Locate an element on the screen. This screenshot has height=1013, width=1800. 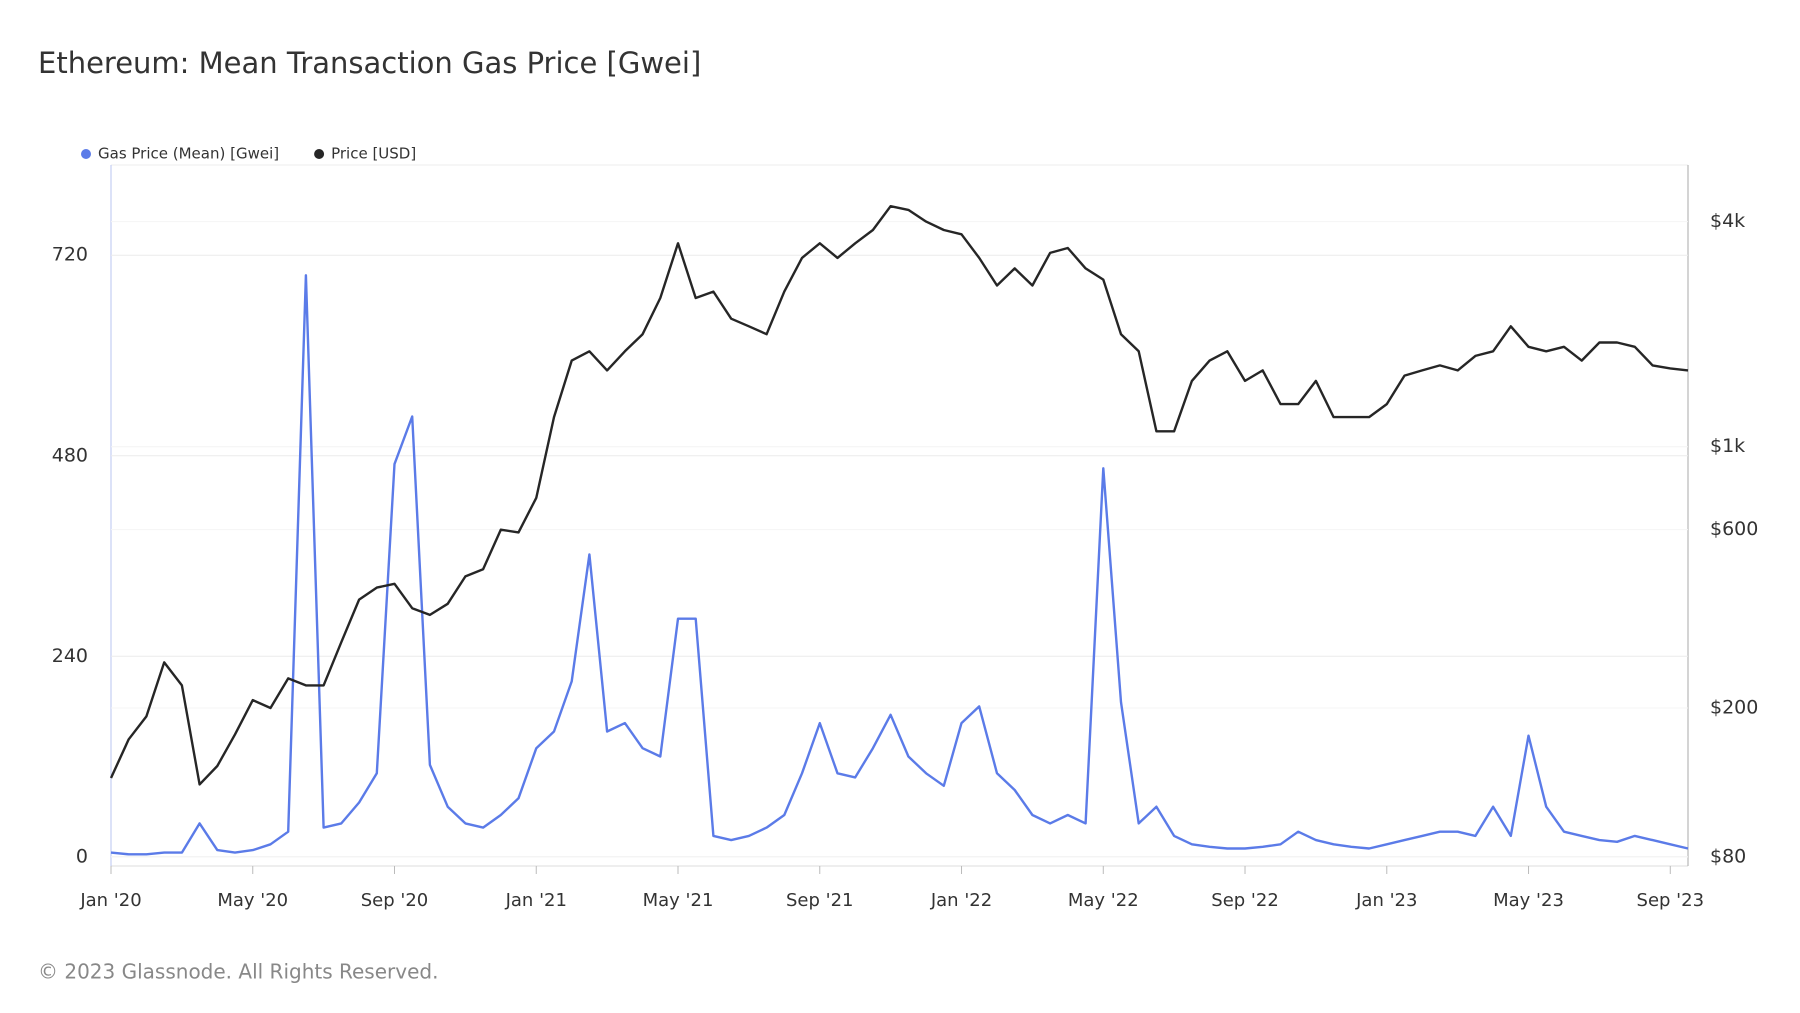
y-tick-label: 720 is located at coordinates (70, 255).